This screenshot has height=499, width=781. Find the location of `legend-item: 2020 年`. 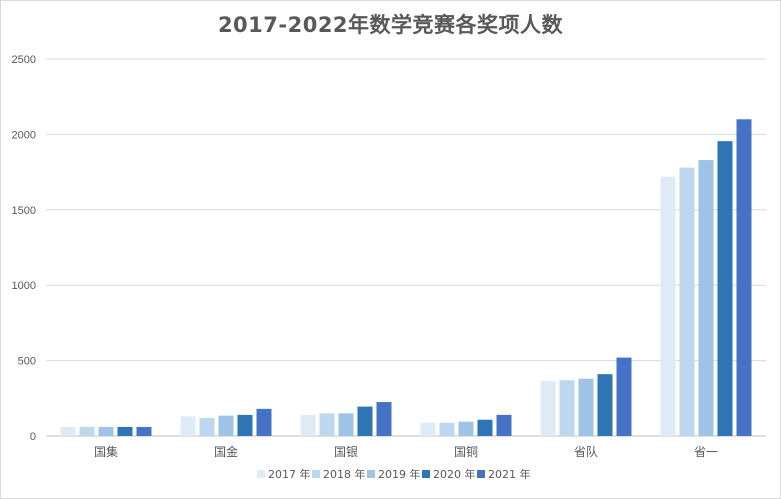

legend-item: 2020 年 is located at coordinates (449, 474).